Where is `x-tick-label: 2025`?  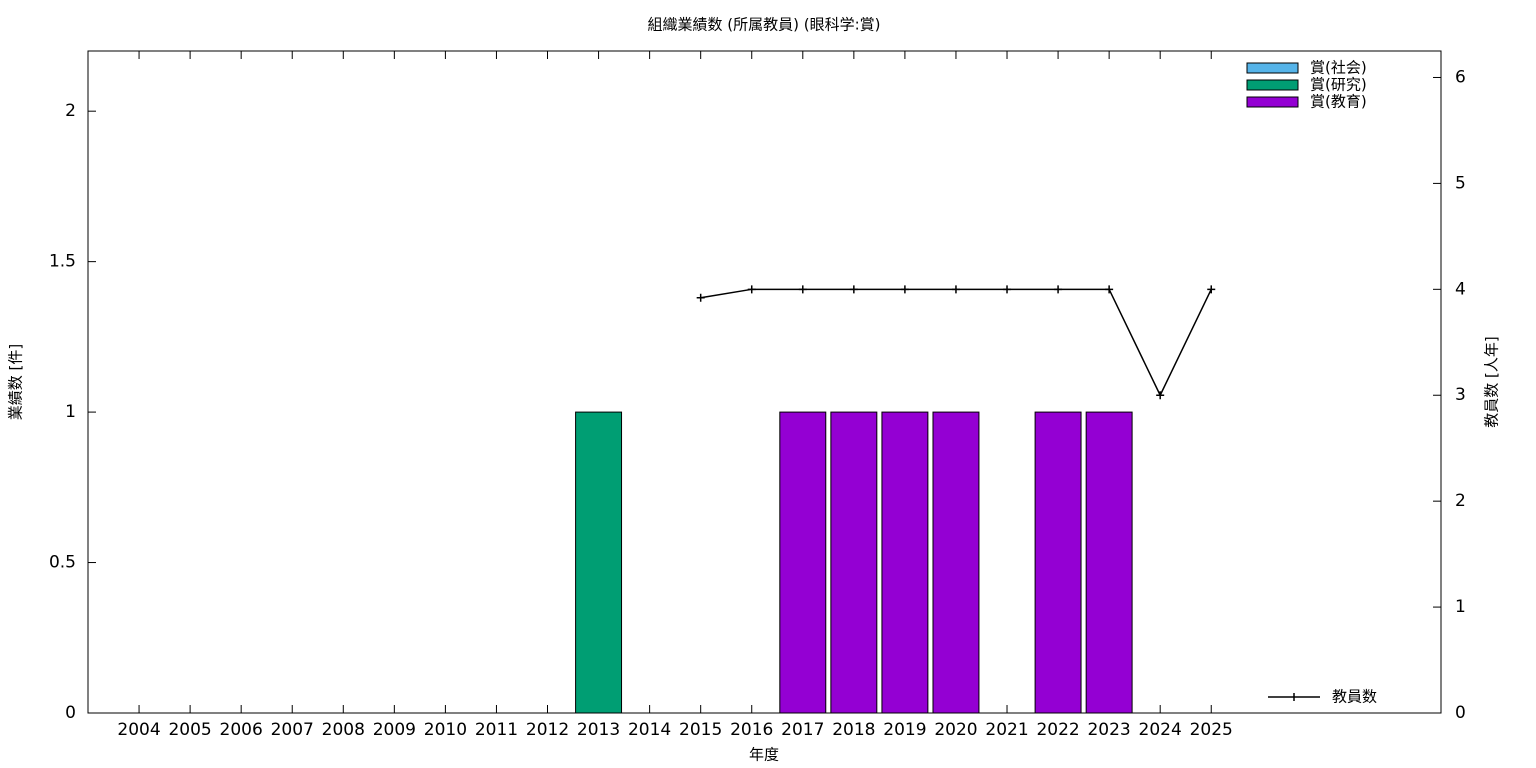
x-tick-label: 2025 is located at coordinates (1211, 730).